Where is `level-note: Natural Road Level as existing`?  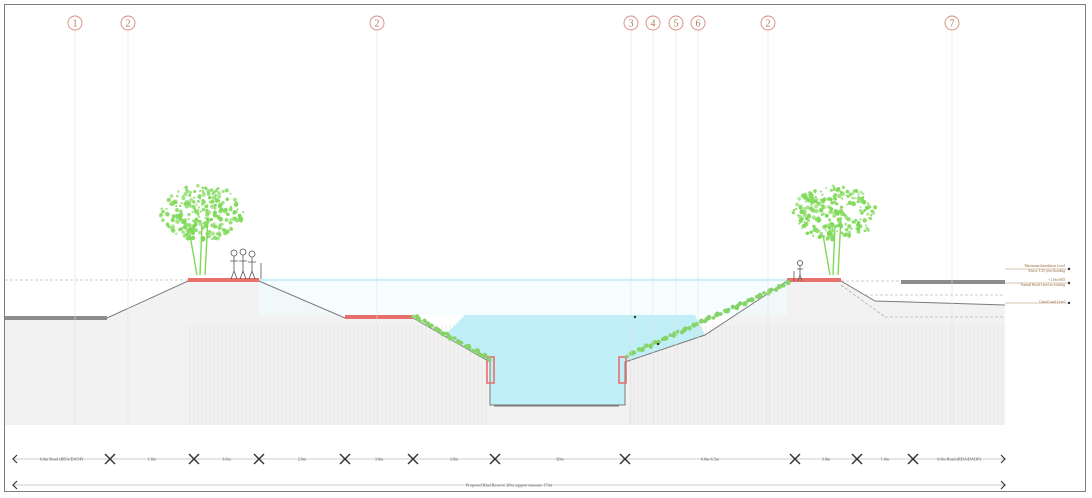 level-note: Natural Road Level as existing is located at coordinates (1042, 285).